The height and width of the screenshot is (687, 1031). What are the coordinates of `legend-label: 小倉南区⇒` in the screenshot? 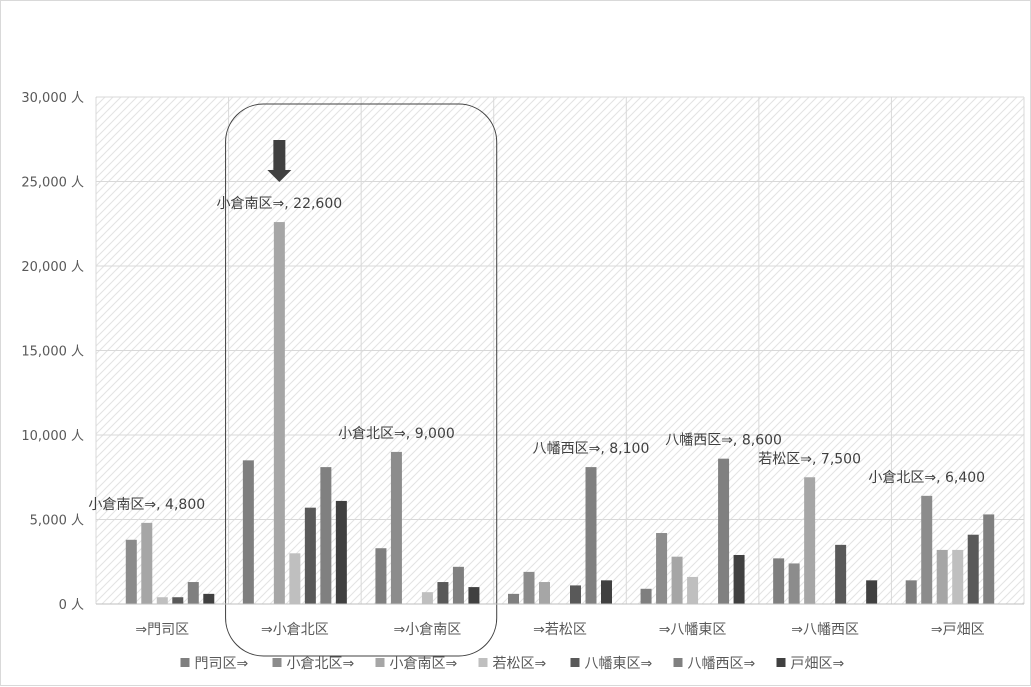 It's located at (424, 664).